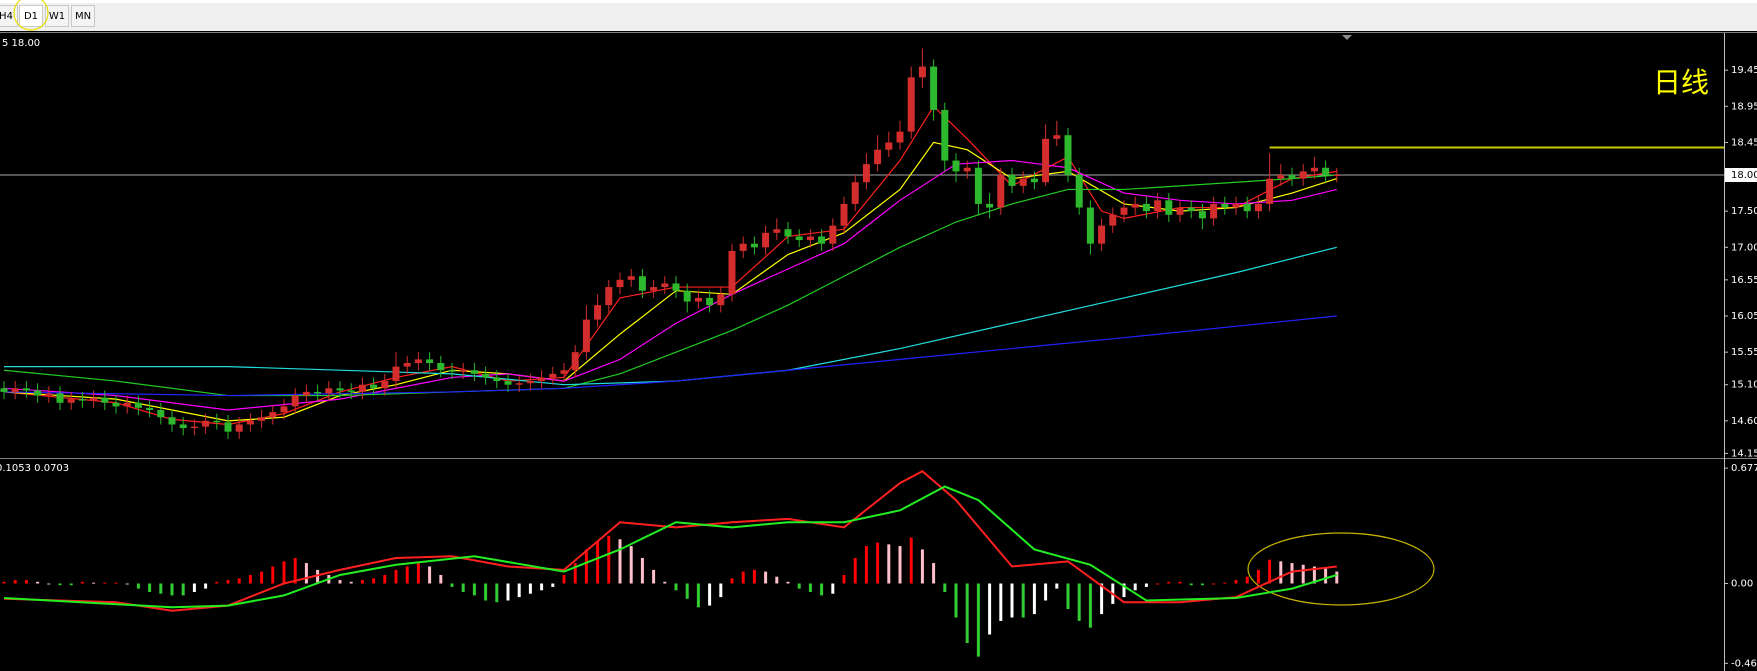 This screenshot has width=1757, height=671. What do you see at coordinates (1741, 175) in the screenshot?
I see `current-price-box` at bounding box center [1741, 175].